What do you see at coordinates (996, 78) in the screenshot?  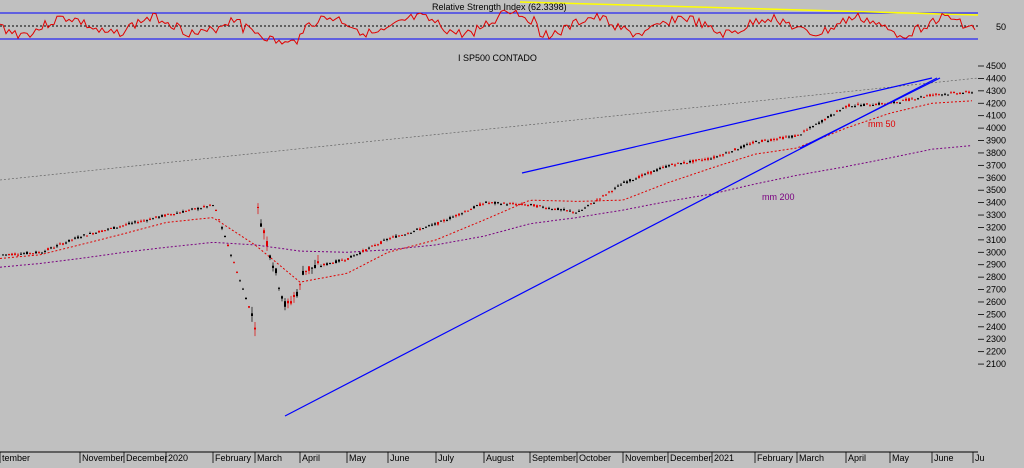 I see `y-tick-label: 4400` at bounding box center [996, 78].